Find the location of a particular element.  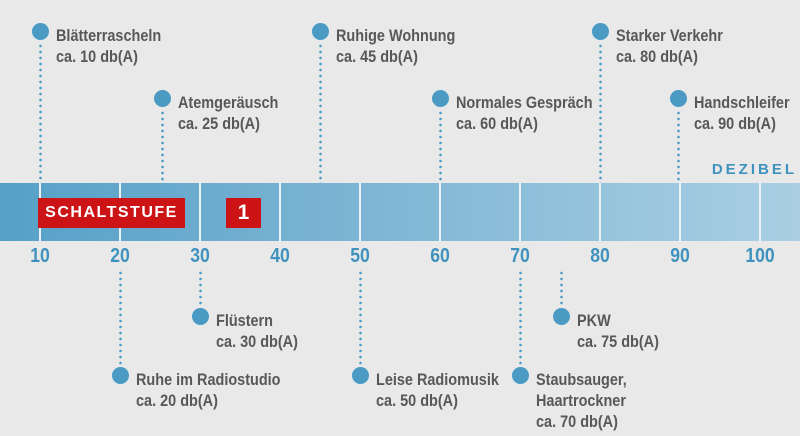

callout-label: Blätterrascheln is located at coordinates (109, 35).